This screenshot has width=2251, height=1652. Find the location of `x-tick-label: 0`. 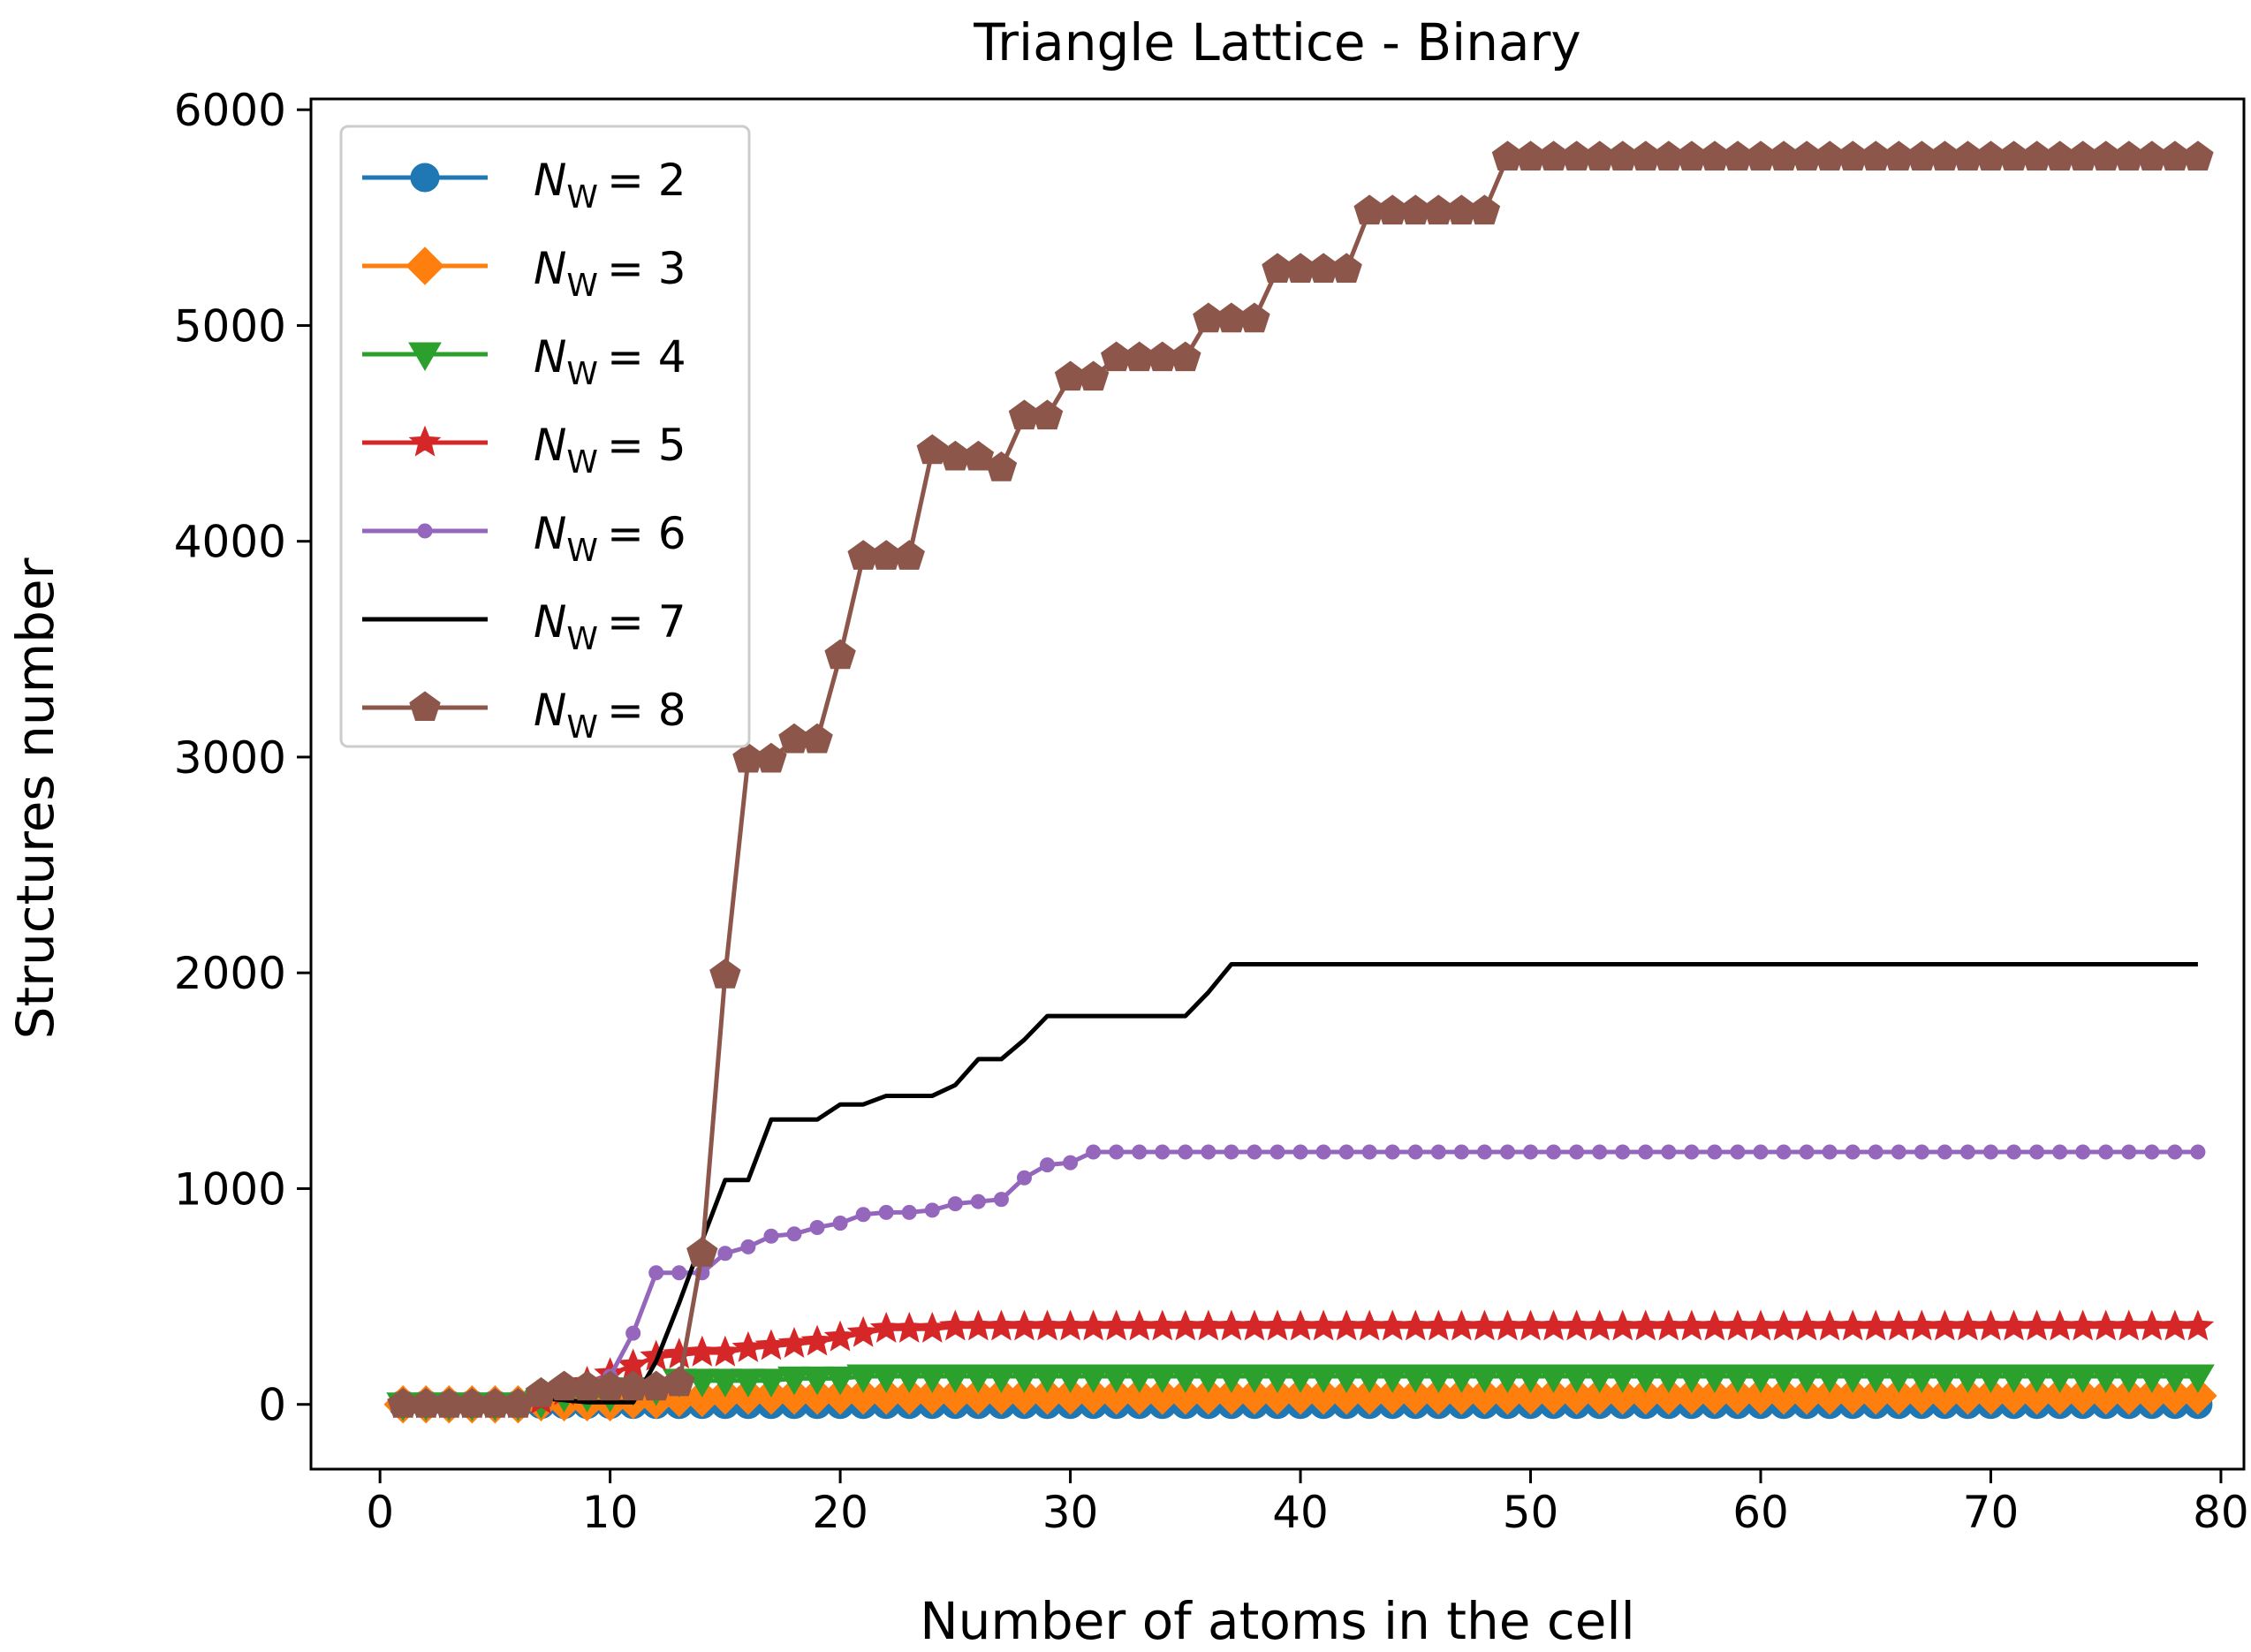

x-tick-label: 0 is located at coordinates (380, 1512).